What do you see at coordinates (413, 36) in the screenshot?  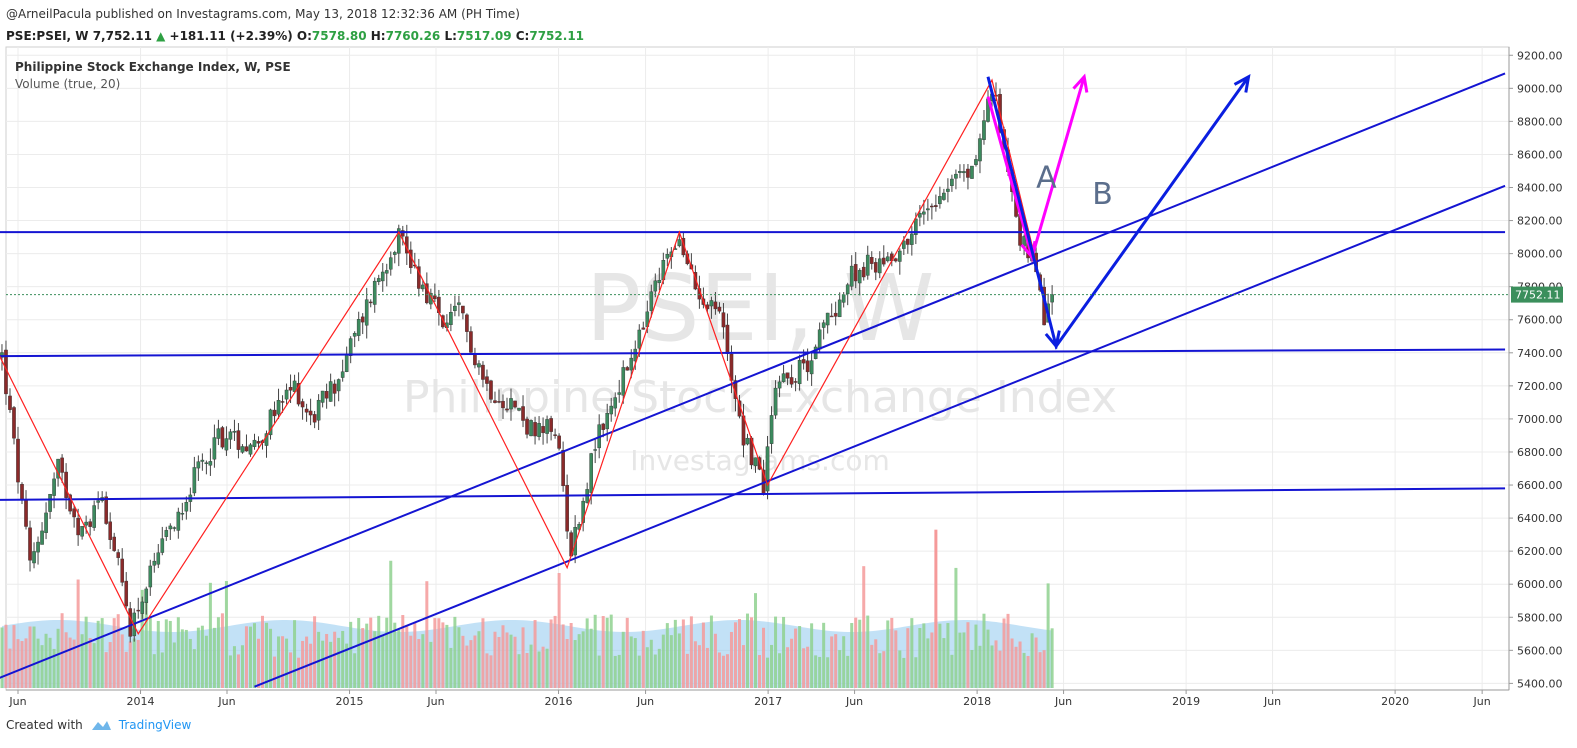 I see `high-value: 7760.26` at bounding box center [413, 36].